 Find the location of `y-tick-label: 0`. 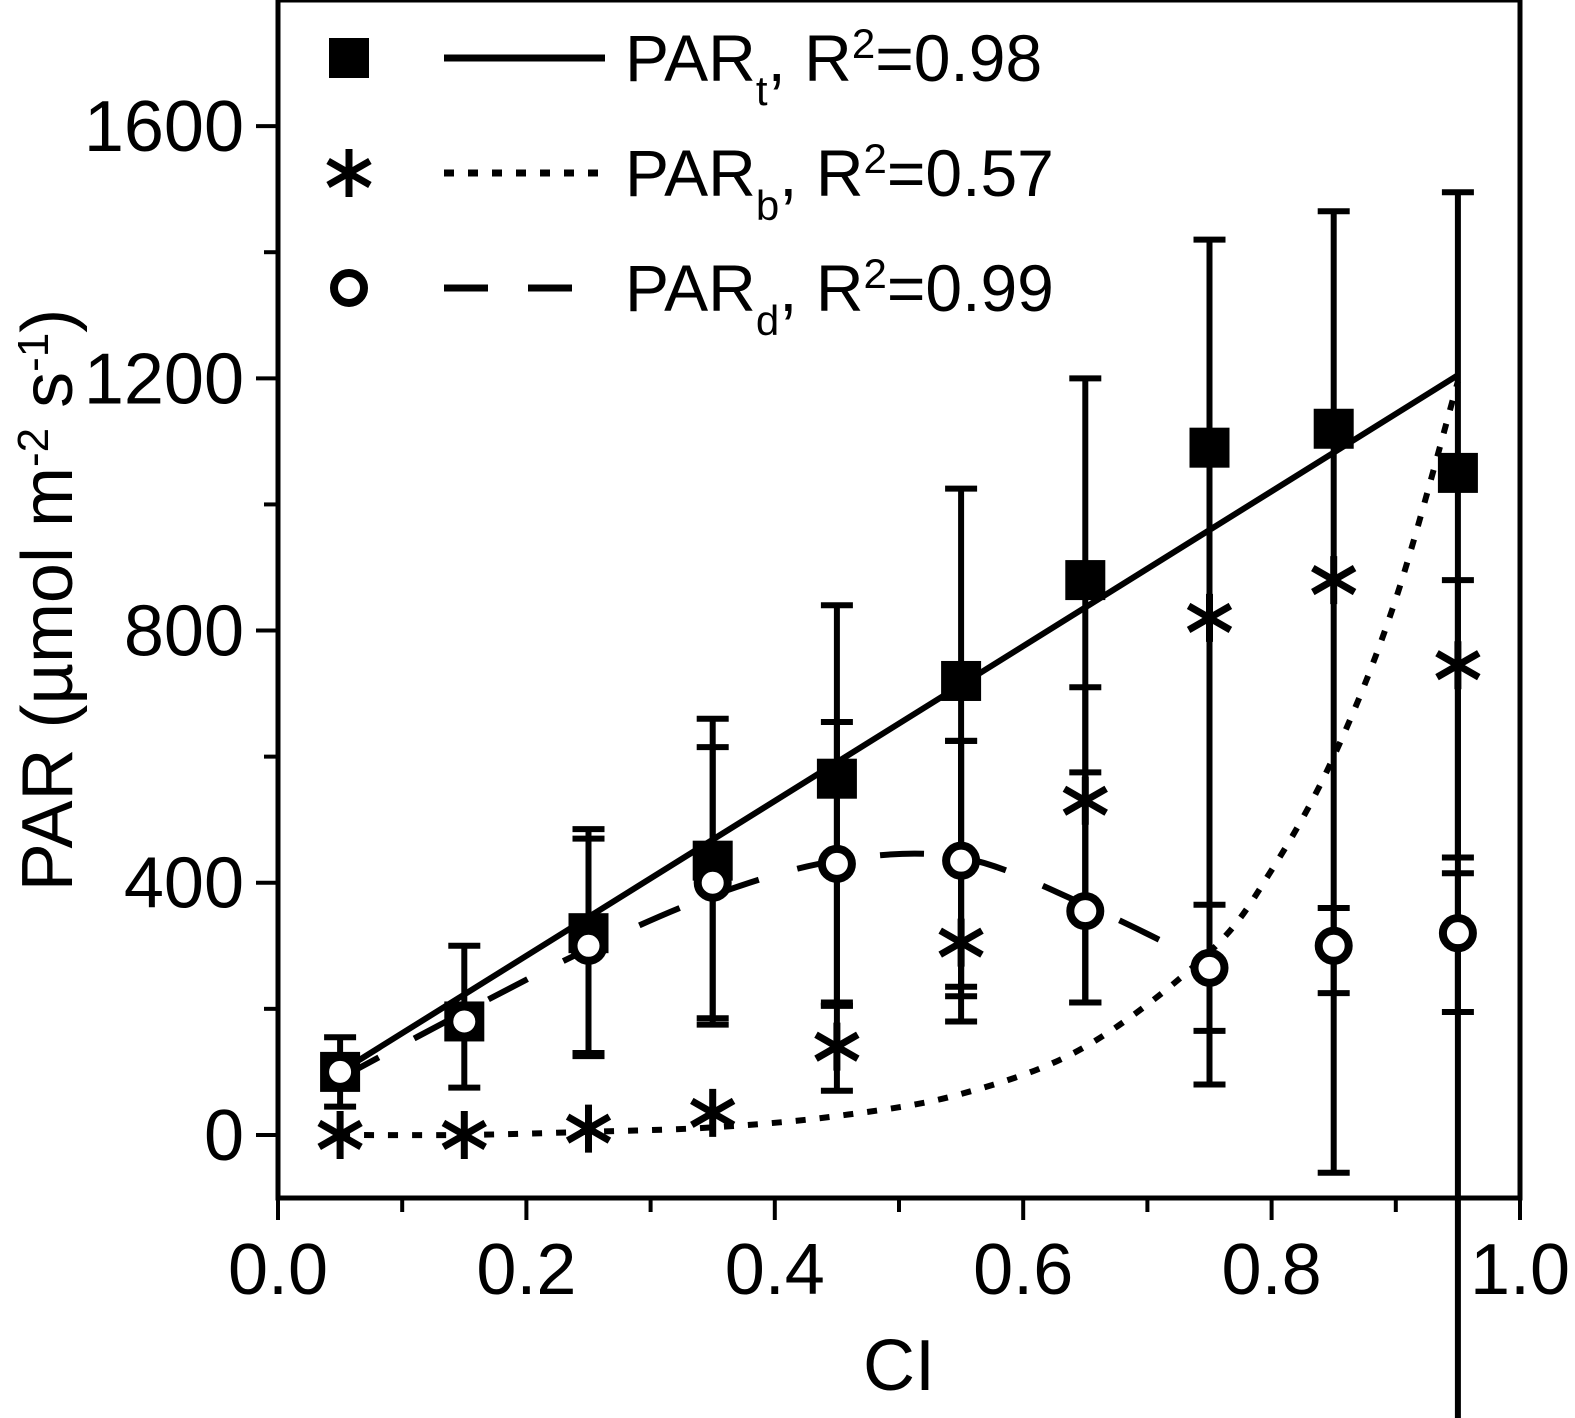

y-tick-label: 0 is located at coordinates (224, 1136).